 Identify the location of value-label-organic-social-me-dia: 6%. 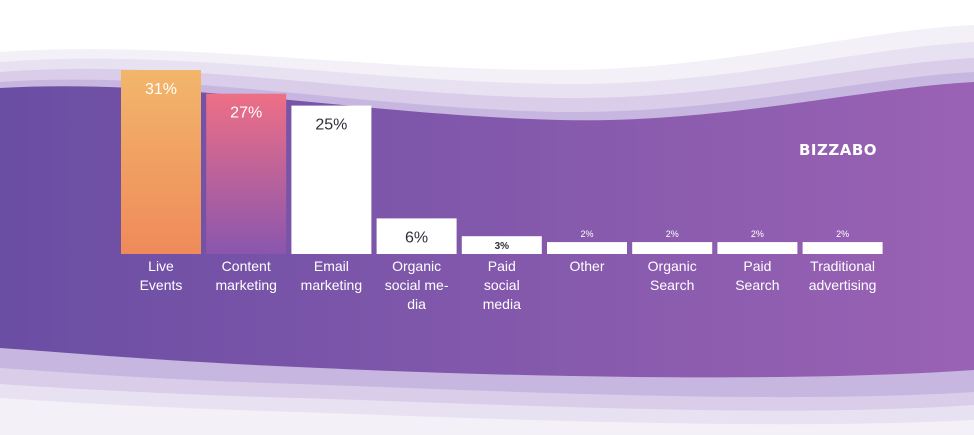
(416, 237).